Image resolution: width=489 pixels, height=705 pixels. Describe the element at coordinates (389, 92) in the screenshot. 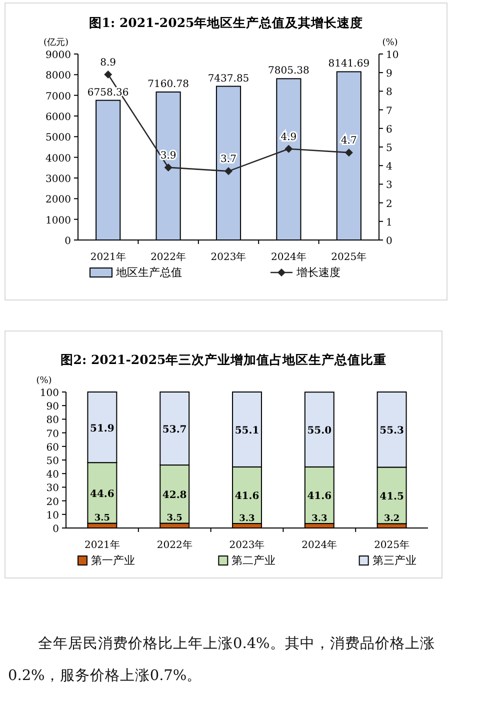

I see `y2-tick-label: 8` at that location.